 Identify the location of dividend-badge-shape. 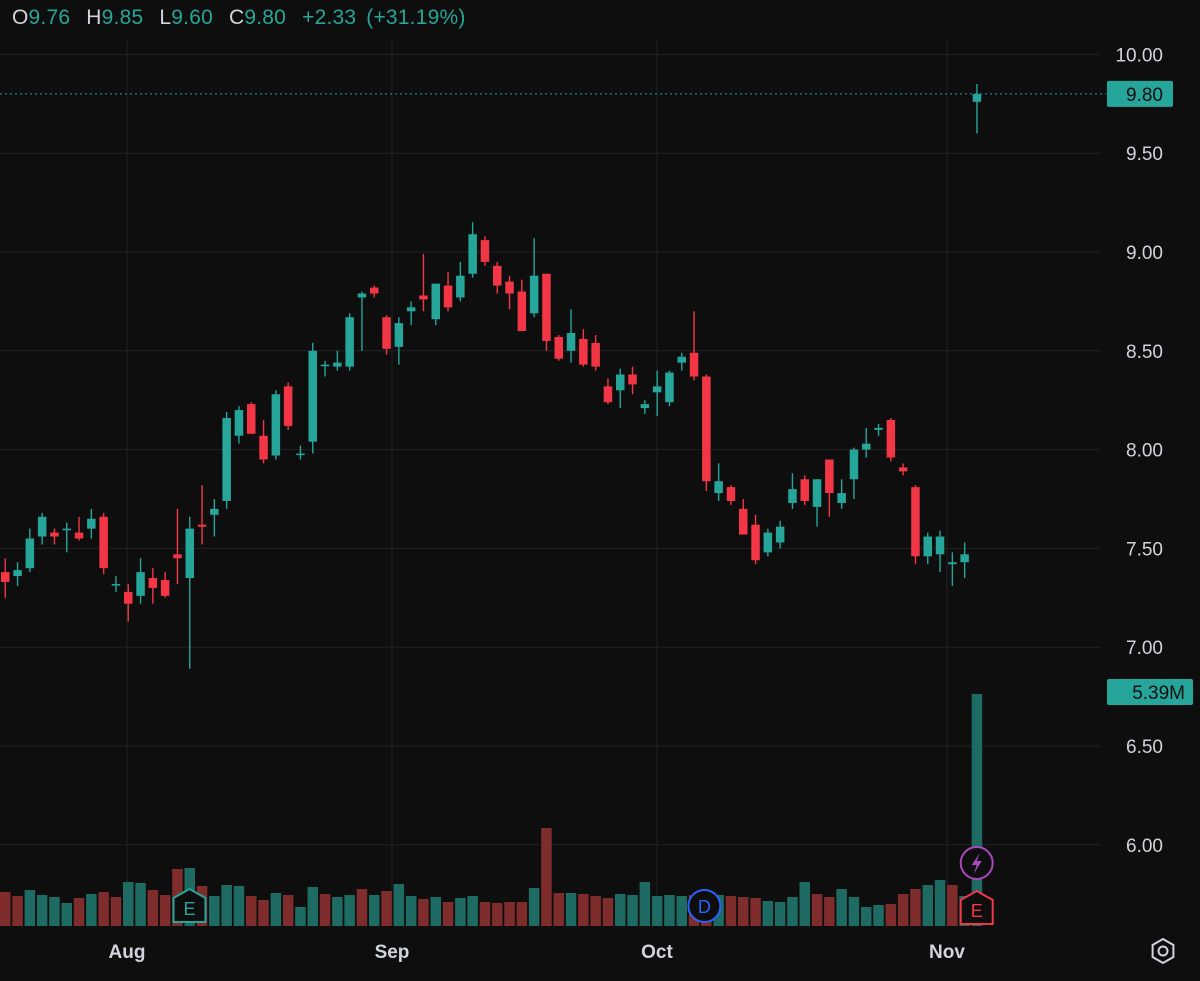
(704, 906).